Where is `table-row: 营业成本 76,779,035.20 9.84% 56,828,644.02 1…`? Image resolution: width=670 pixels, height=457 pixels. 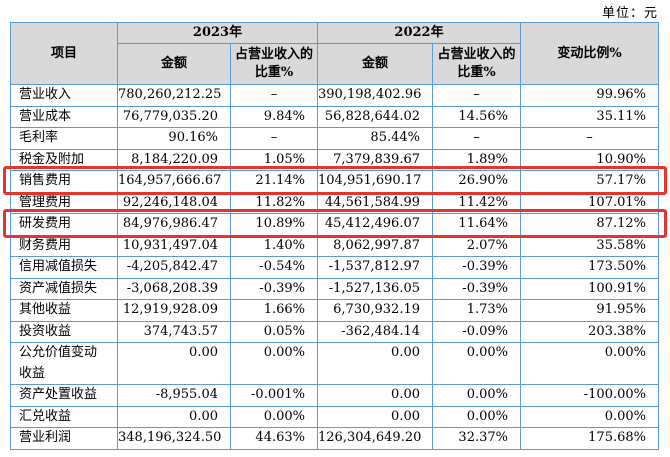 table-row: 营业成本 76,779,035.20 9.84% 56,828,644.02 1… is located at coordinates (334, 116).